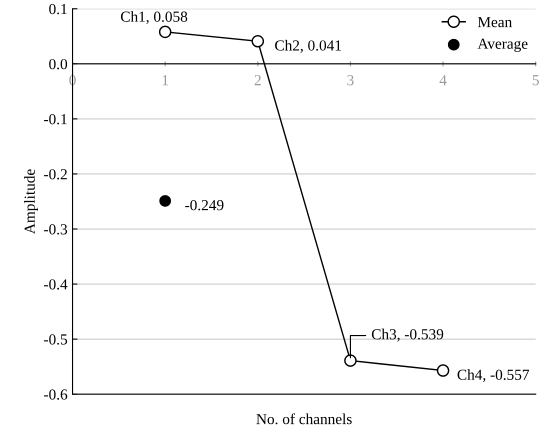  I want to click on y-tick-label: -0.4, so click(56, 284).